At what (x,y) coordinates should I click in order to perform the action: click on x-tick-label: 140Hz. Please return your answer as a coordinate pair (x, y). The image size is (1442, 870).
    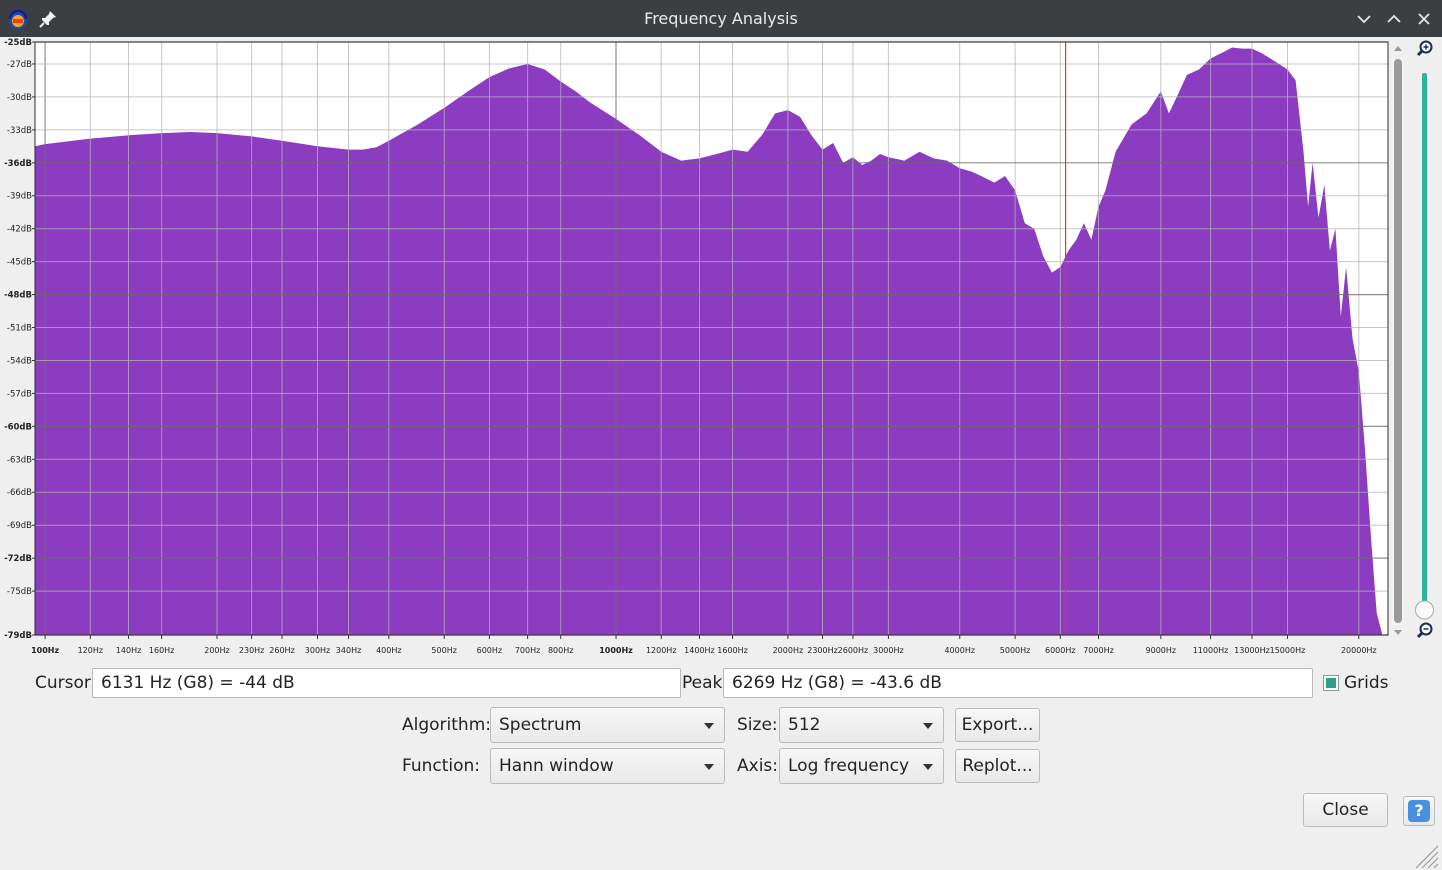
    Looking at the image, I should click on (128, 650).